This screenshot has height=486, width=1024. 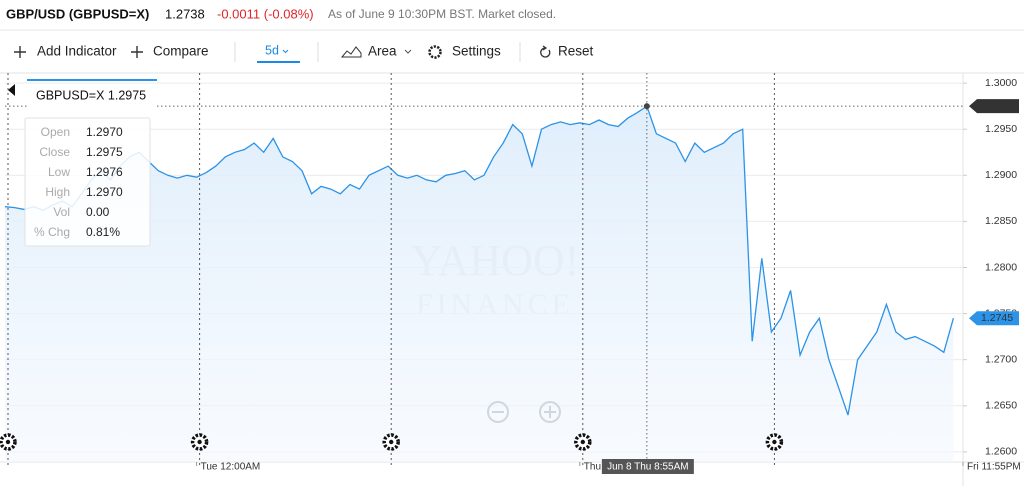 I want to click on collapse-arrow, so click(x=11, y=90).